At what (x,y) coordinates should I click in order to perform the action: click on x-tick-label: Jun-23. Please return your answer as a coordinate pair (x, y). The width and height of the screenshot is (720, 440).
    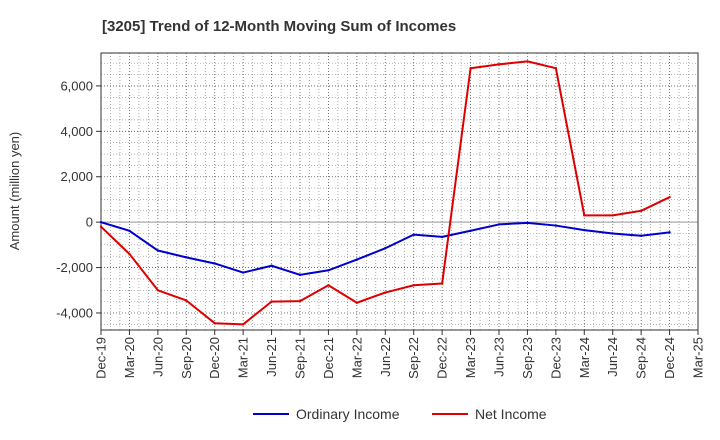
    Looking at the image, I should click on (499, 357).